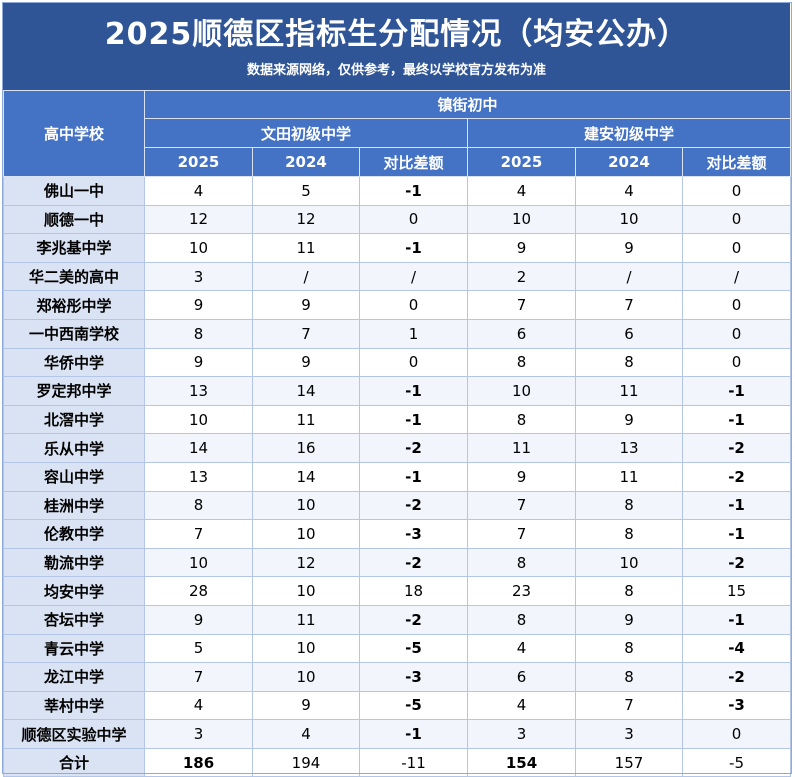  I want to click on school-name-cell: 莘村中学, so click(74, 705).